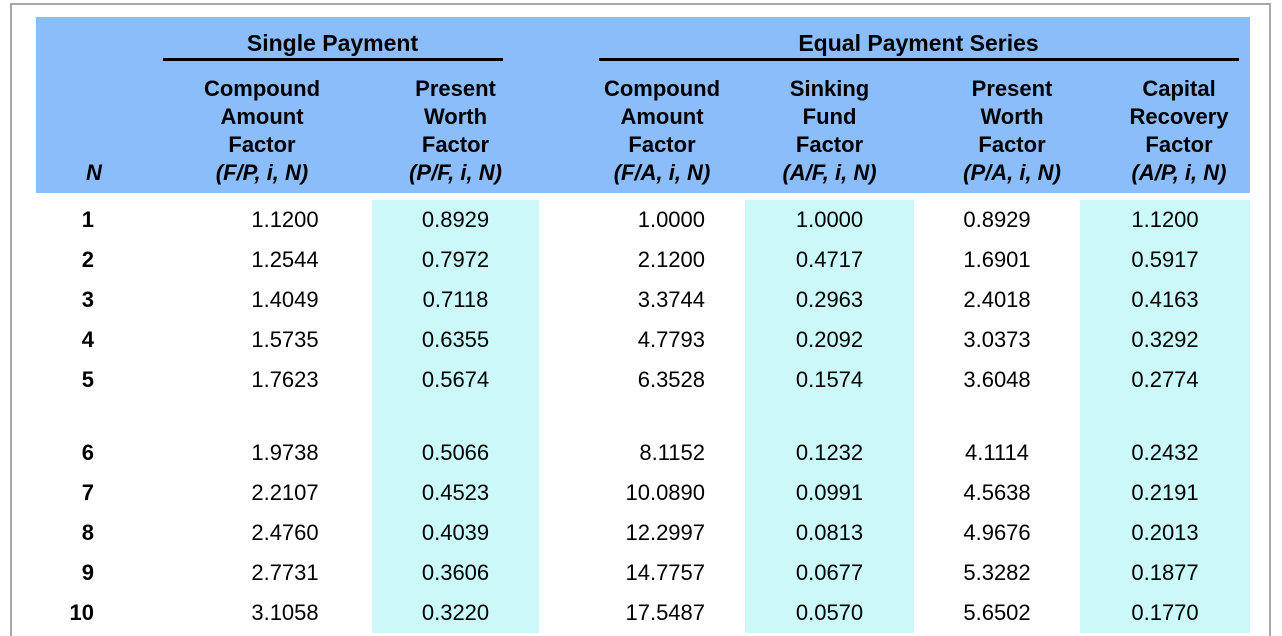 This screenshot has height=636, width=1282. Describe the element at coordinates (665, 532) in the screenshot. I see `cell-fa: 12.2997` at that location.